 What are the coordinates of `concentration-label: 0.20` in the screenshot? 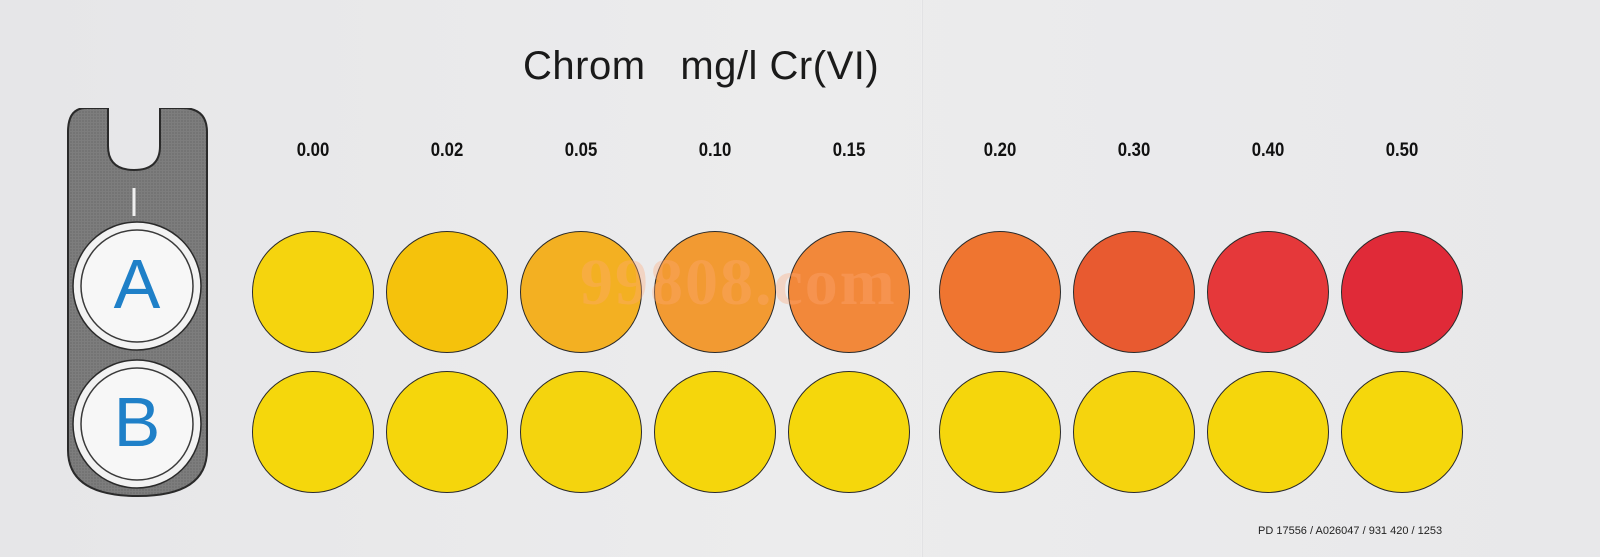 It's located at (1000, 150).